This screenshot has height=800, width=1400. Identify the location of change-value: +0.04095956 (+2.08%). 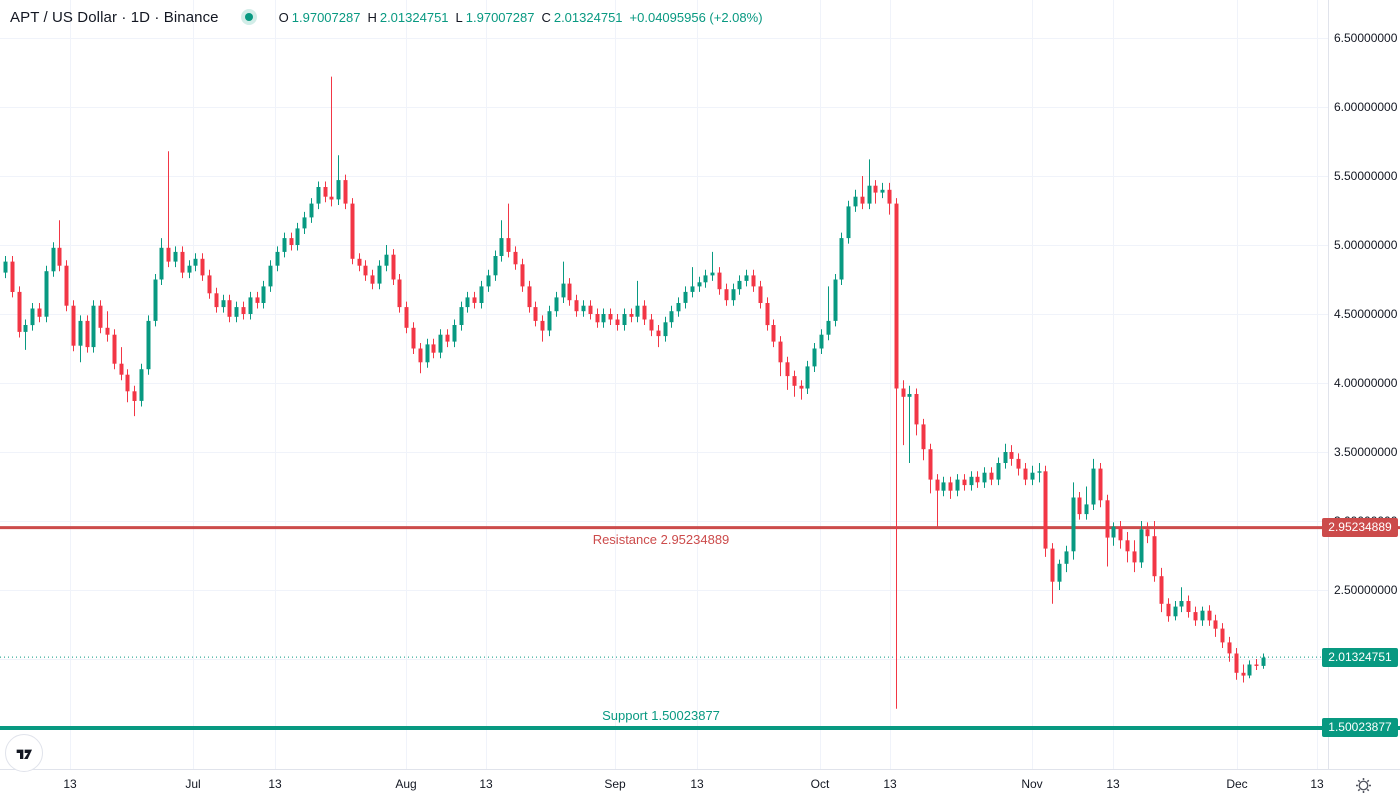
(696, 17).